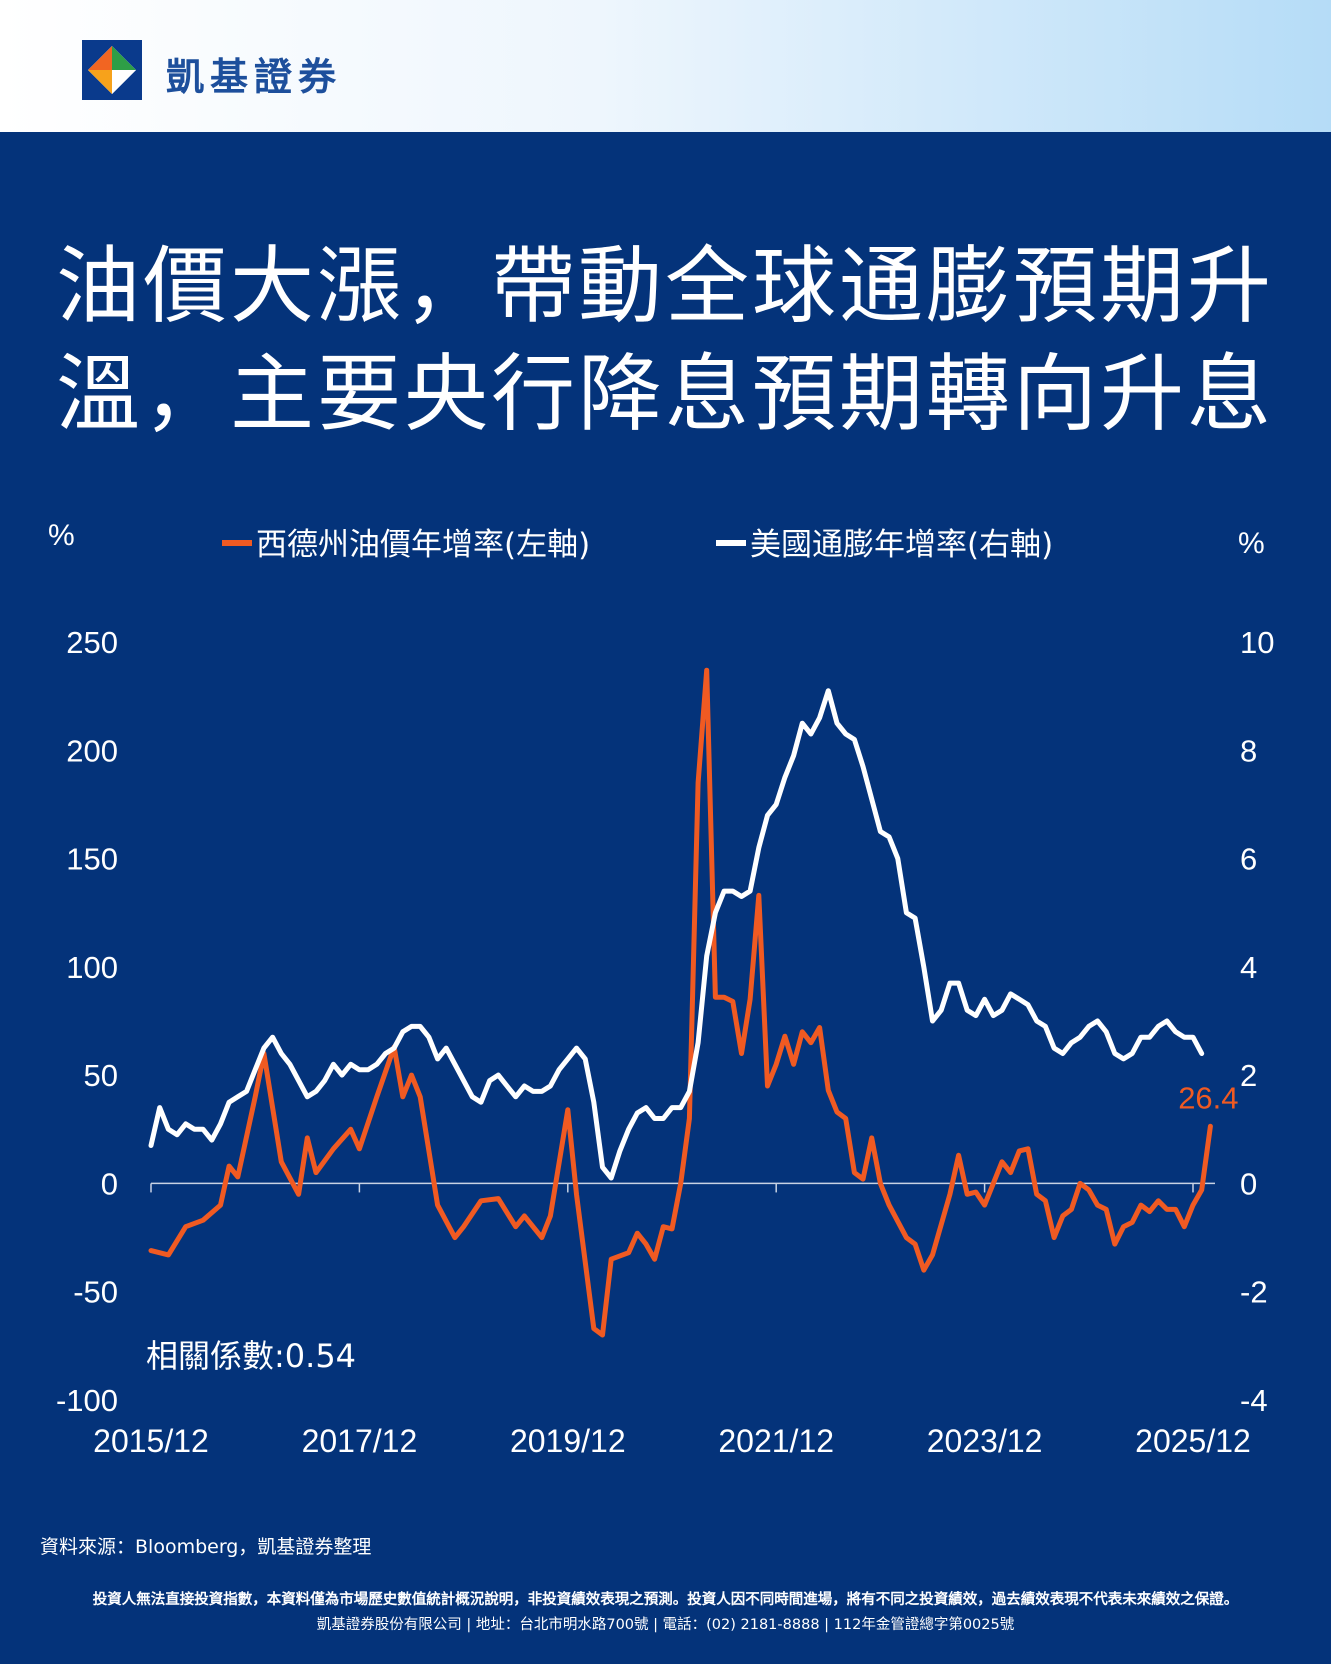  Describe the element at coordinates (1251, 543) in the screenshot. I see `right-axis-unit: %` at that location.